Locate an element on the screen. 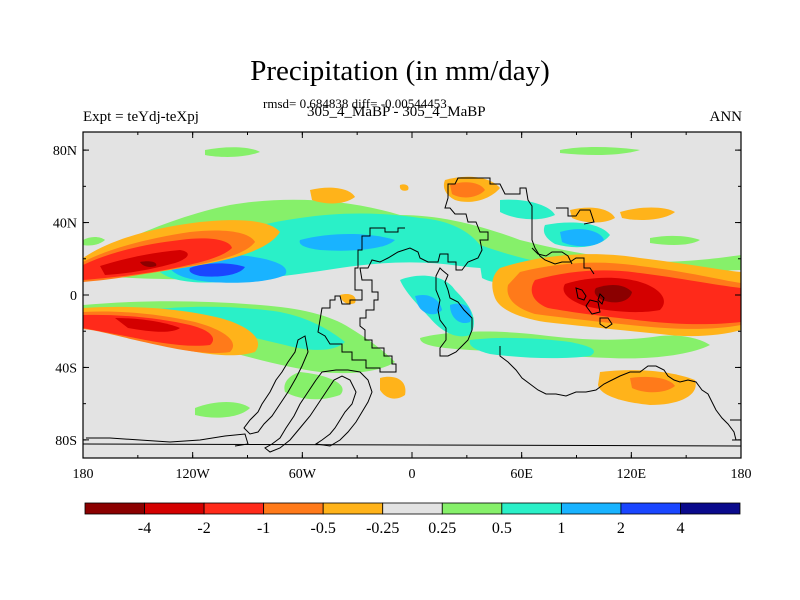 This screenshot has width=800, height=600. y-tick-label: 40N is located at coordinates (65, 224).